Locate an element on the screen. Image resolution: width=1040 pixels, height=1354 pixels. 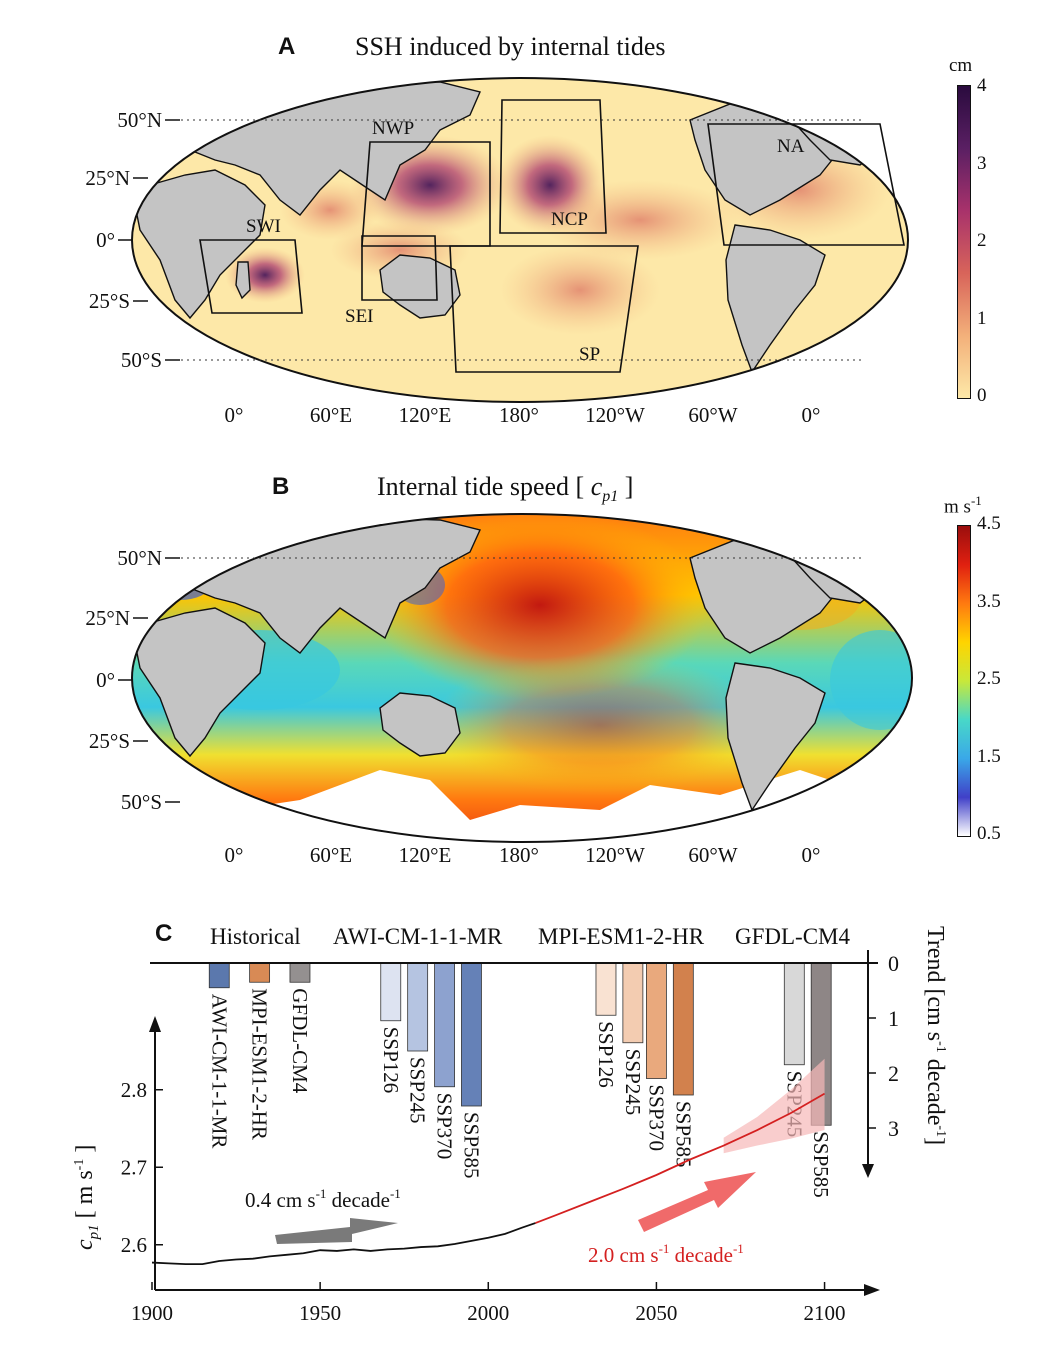
panel-b-title-subscript: p1 is located at coordinates (610, 497).